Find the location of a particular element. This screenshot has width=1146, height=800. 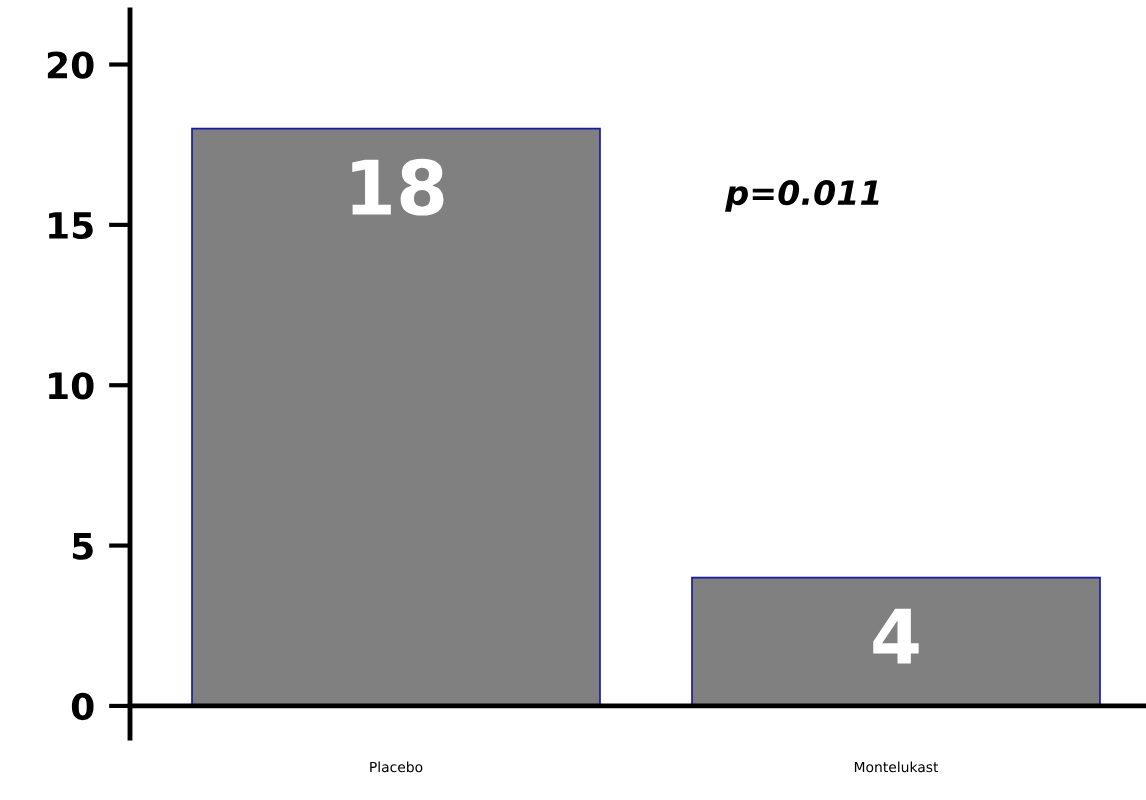

y-tick-label: 0 is located at coordinates (82, 706).